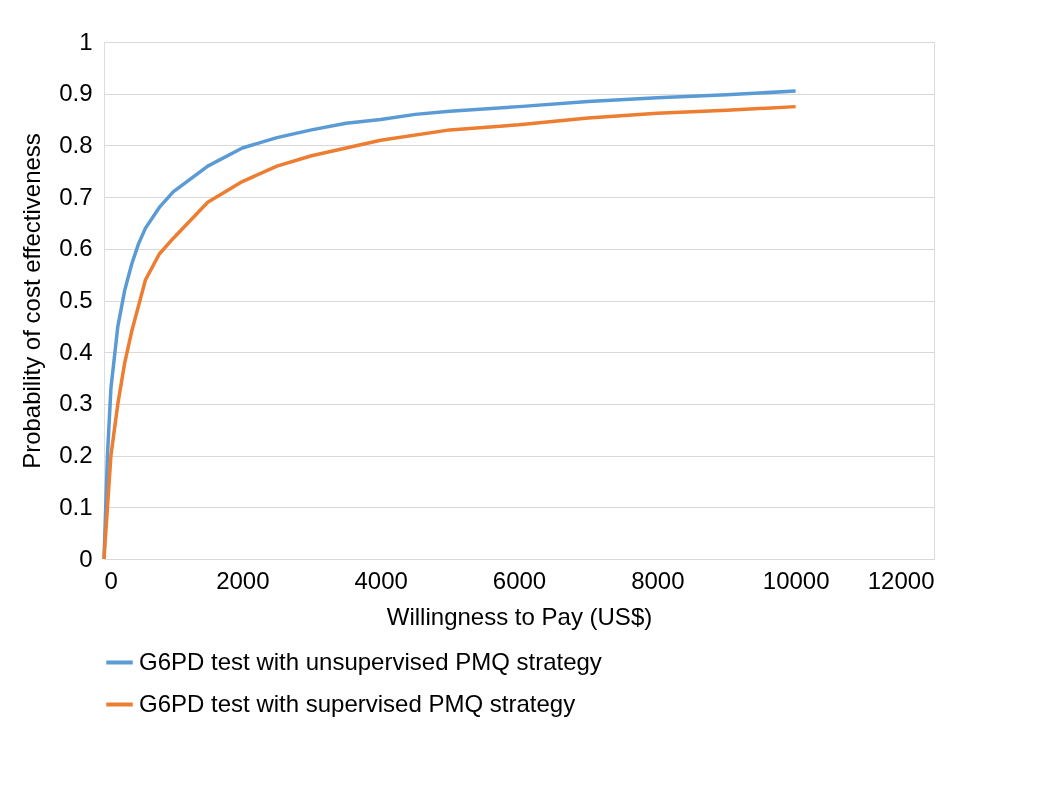  I want to click on y-tick-label: 0.7, so click(76, 196).